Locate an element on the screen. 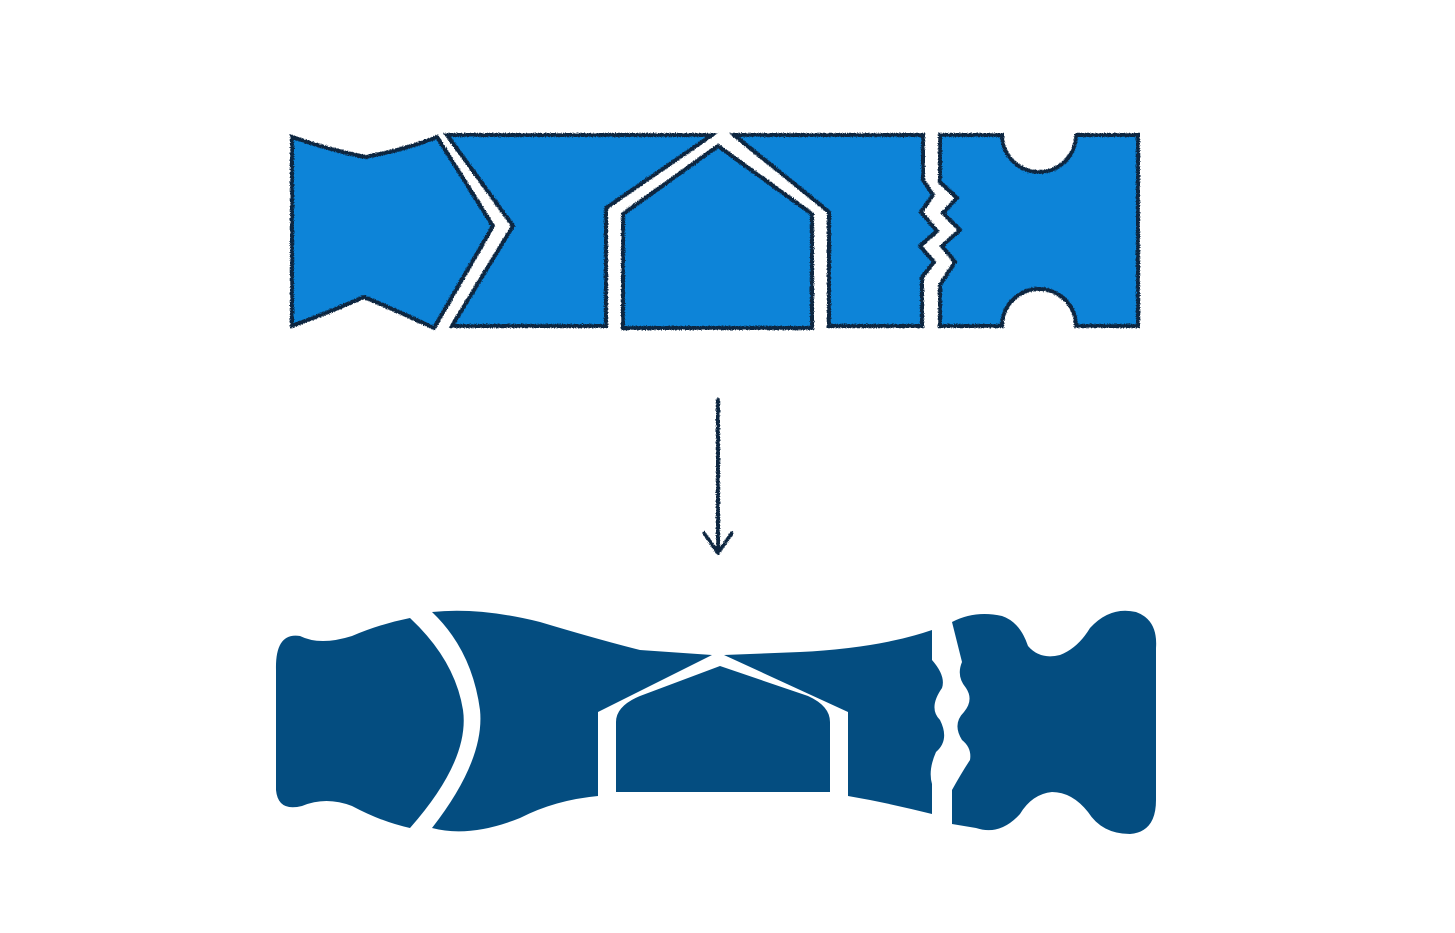  bottom-strip is located at coordinates (716, 722).